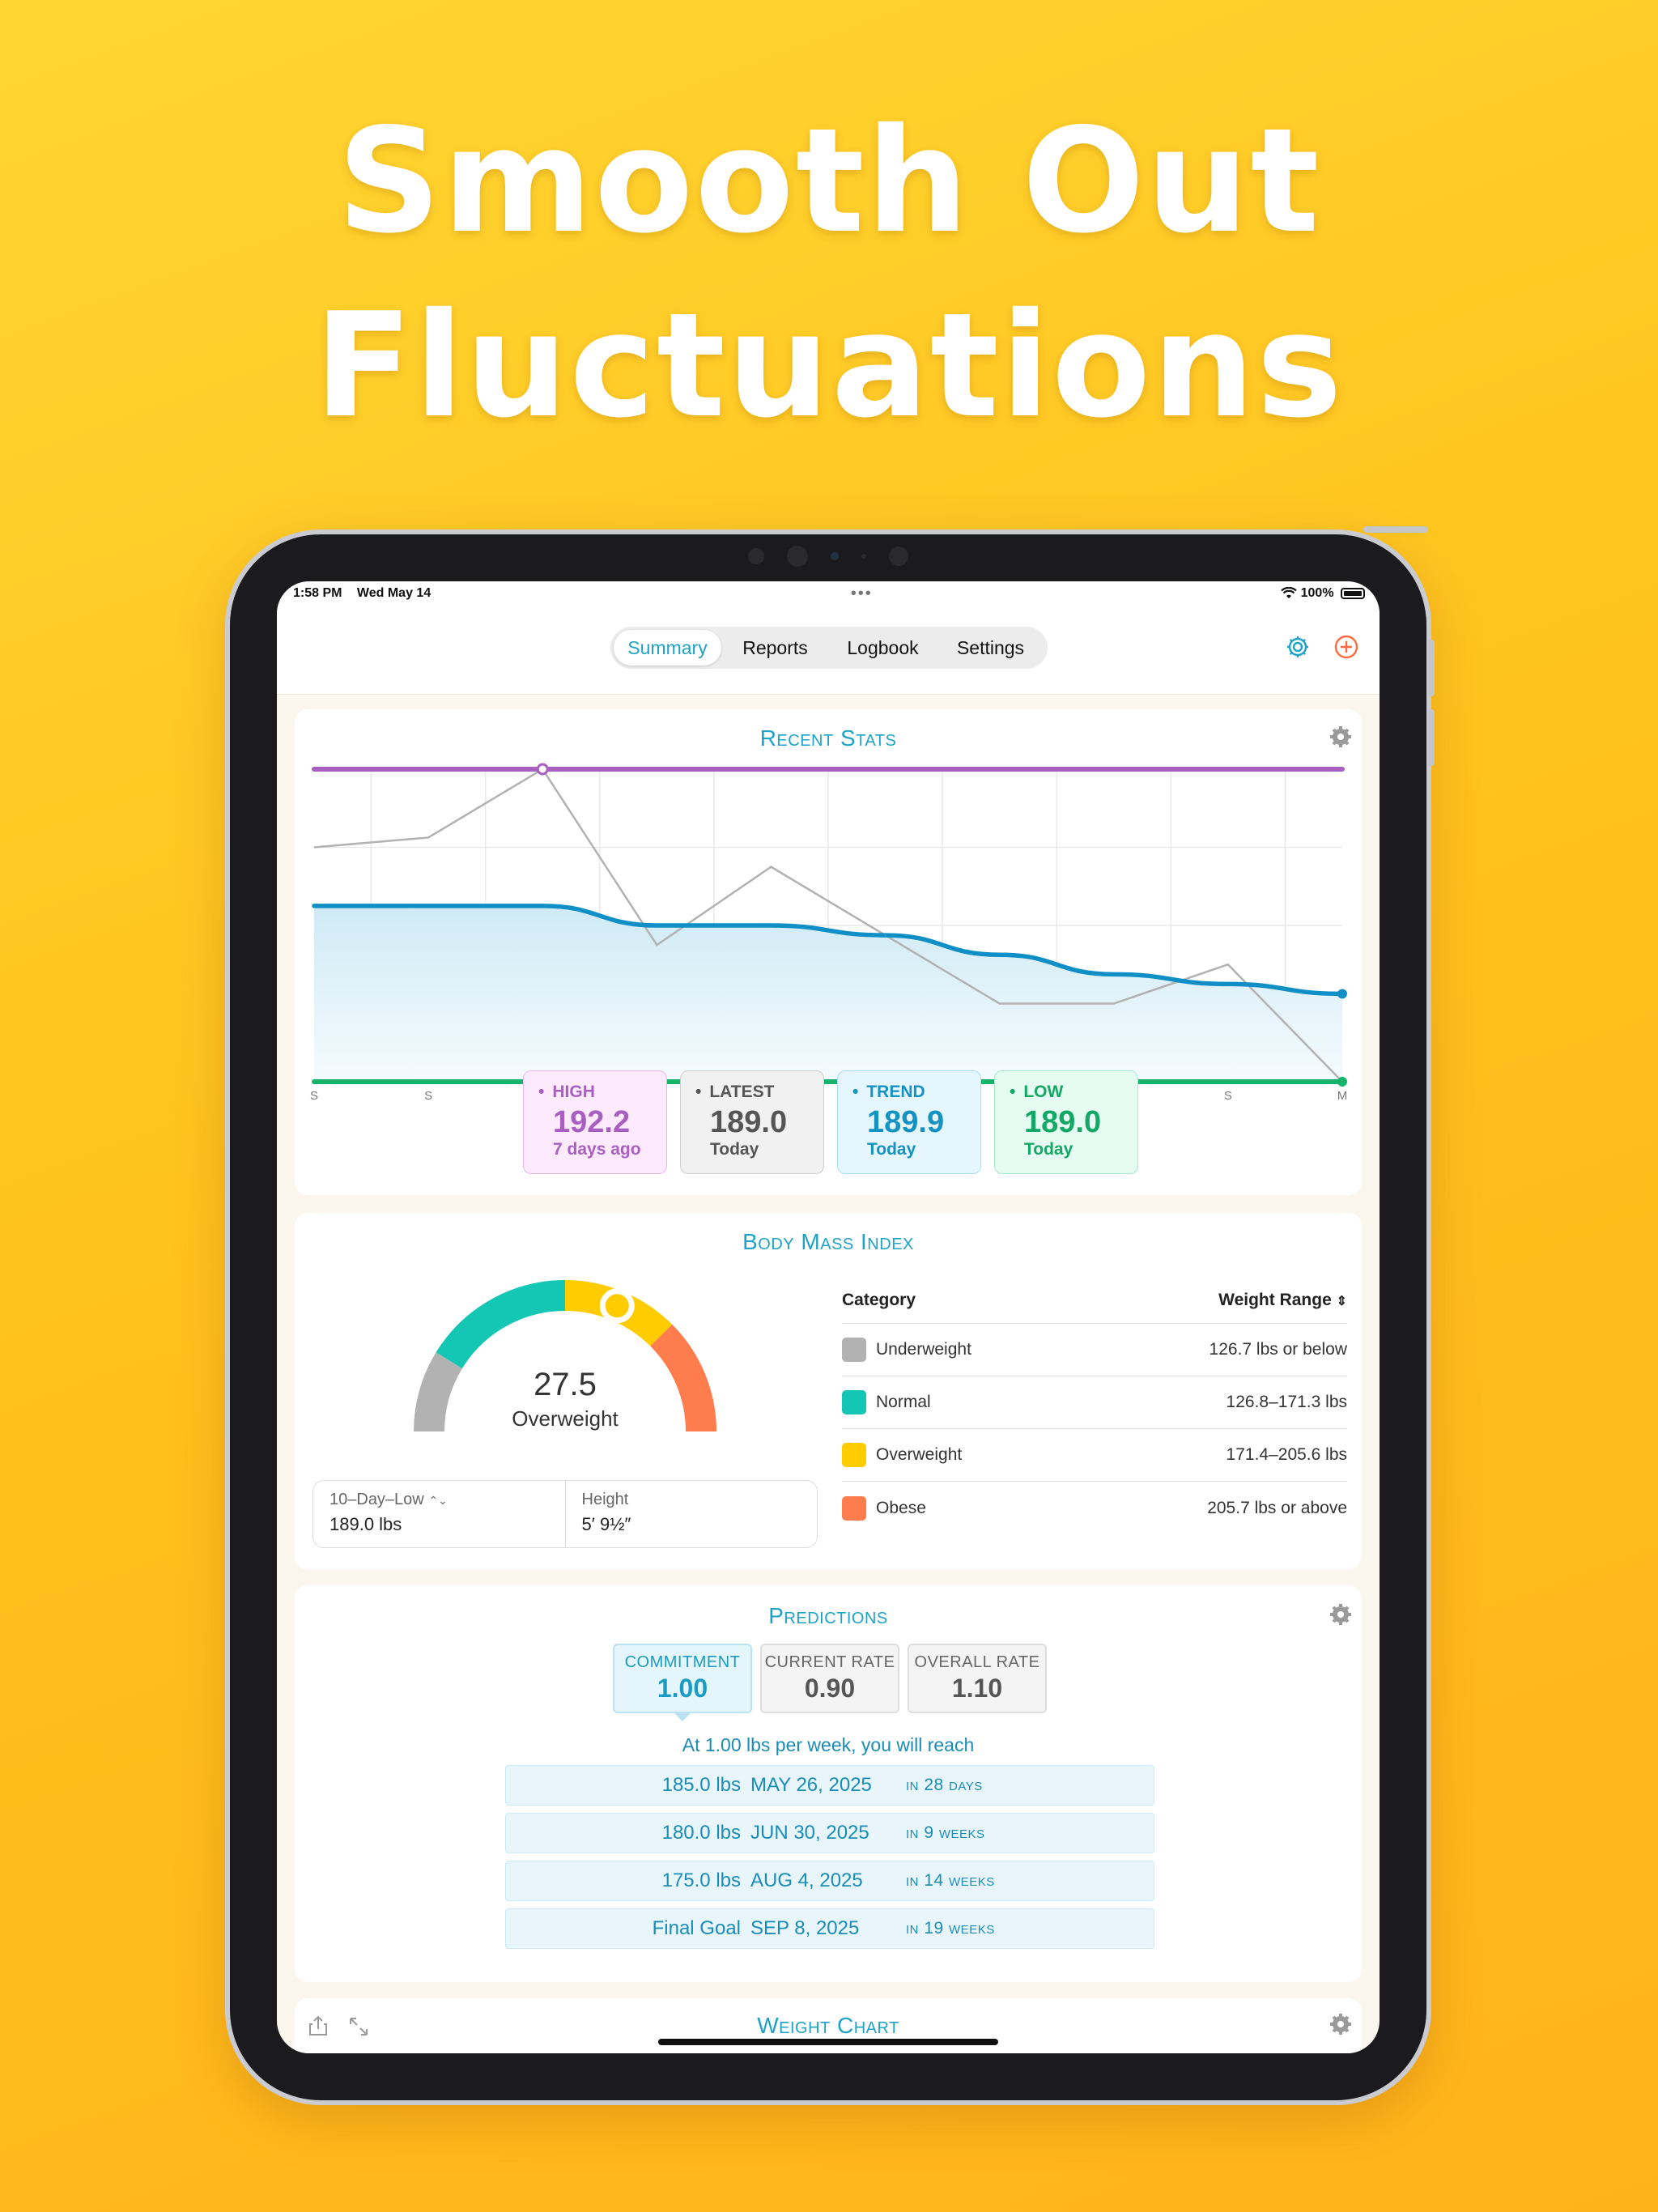 This screenshot has height=2212, width=1658. Describe the element at coordinates (977, 1689) in the screenshot. I see `rate-overall-value: 1.10` at that location.